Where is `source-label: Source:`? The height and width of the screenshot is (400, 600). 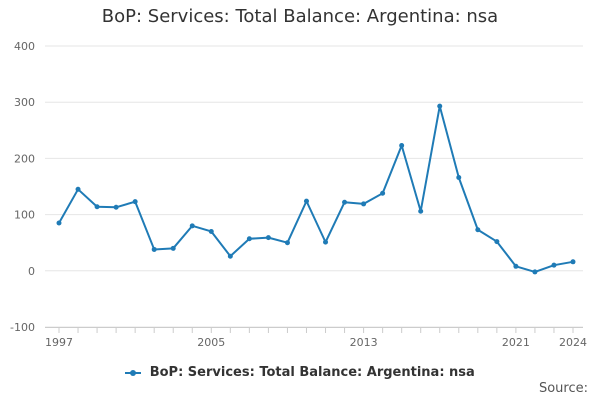
source-label: Source: is located at coordinates (563, 388).